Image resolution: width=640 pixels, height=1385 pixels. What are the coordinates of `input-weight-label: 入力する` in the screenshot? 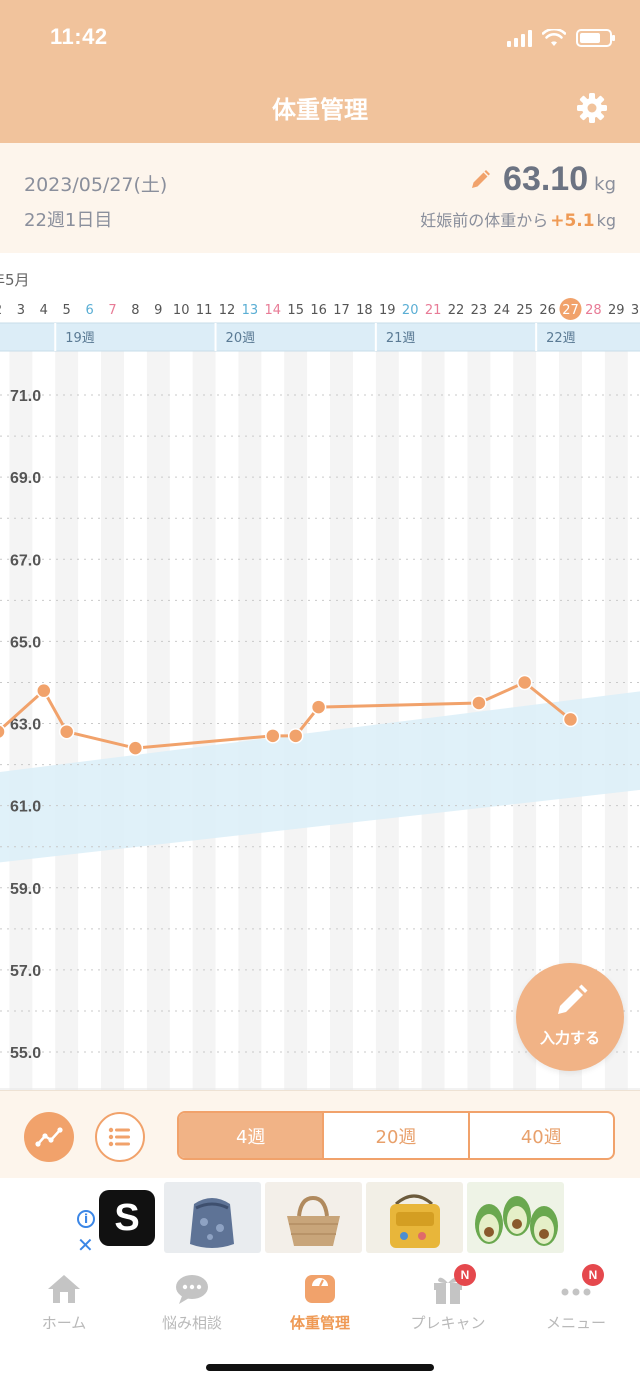 It's located at (569, 1038).